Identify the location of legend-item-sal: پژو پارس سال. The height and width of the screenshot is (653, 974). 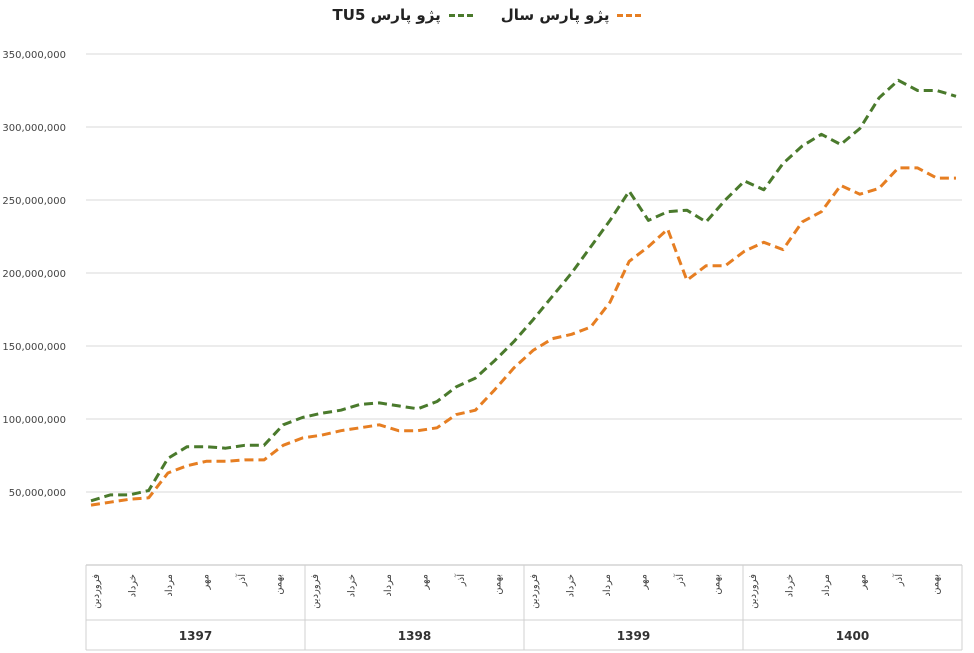
(571, 15).